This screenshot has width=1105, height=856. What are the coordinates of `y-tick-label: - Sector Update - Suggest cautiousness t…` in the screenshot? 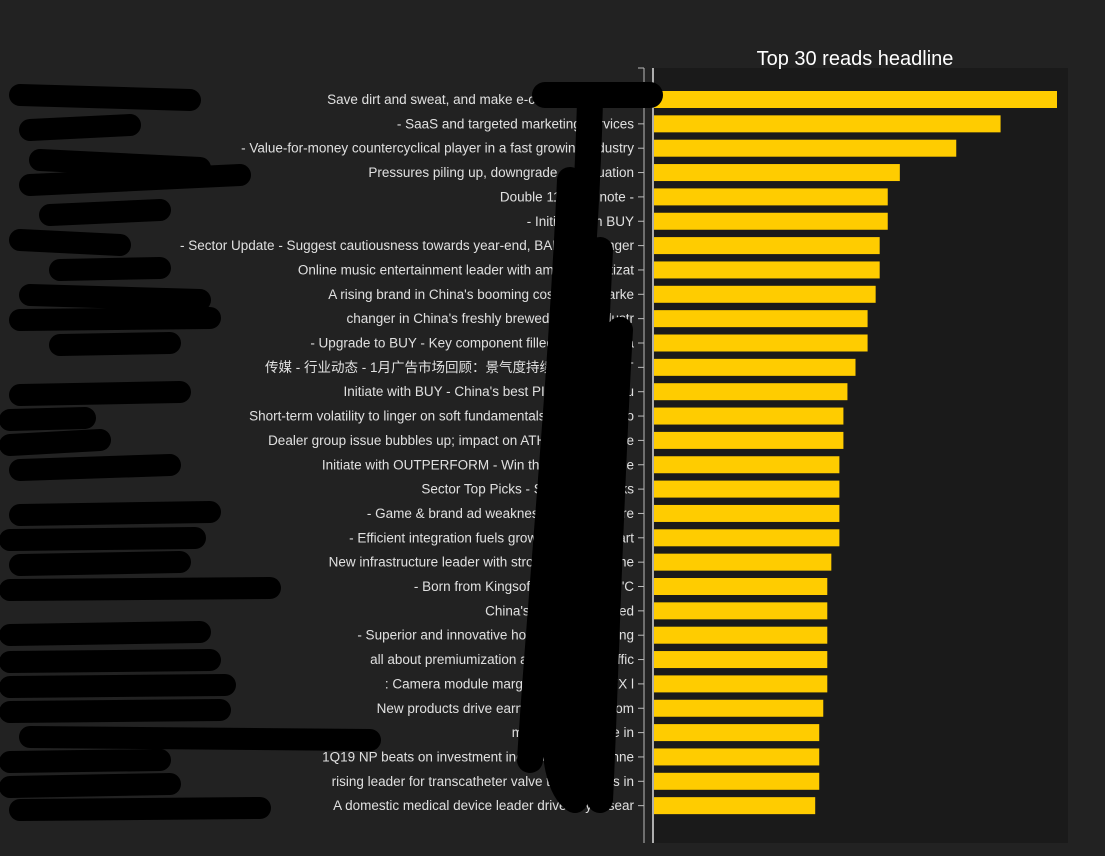 It's located at (407, 245).